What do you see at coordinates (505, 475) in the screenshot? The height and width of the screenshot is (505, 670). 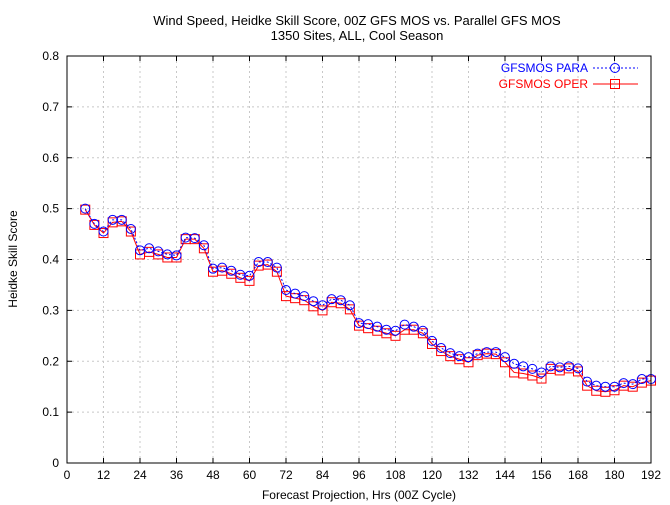 I see `x-tick-label: 144` at bounding box center [505, 475].